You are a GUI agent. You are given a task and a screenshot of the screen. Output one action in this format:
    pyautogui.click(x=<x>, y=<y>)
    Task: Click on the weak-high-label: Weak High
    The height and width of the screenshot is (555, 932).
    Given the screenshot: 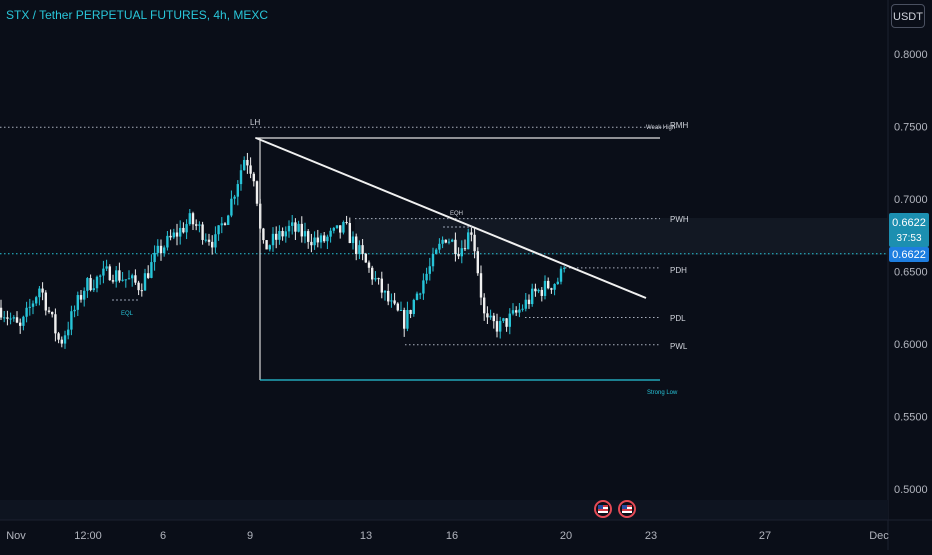 What is the action you would take?
    pyautogui.click(x=660, y=128)
    